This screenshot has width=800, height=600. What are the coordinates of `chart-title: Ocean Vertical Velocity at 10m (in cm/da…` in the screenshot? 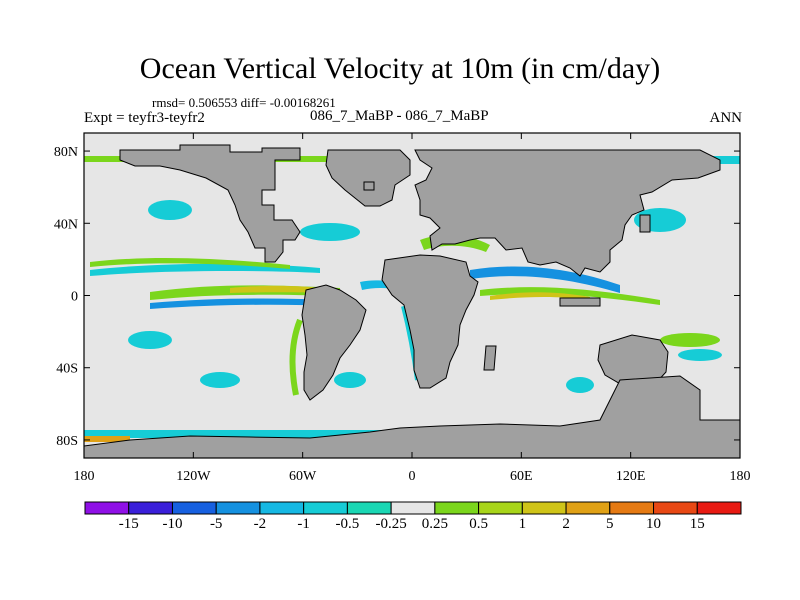 It's located at (400, 68).